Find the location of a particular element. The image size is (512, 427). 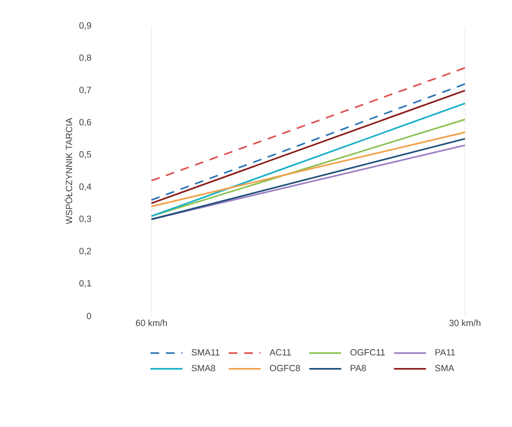

y-tick-label: 0,7 is located at coordinates (85, 90).